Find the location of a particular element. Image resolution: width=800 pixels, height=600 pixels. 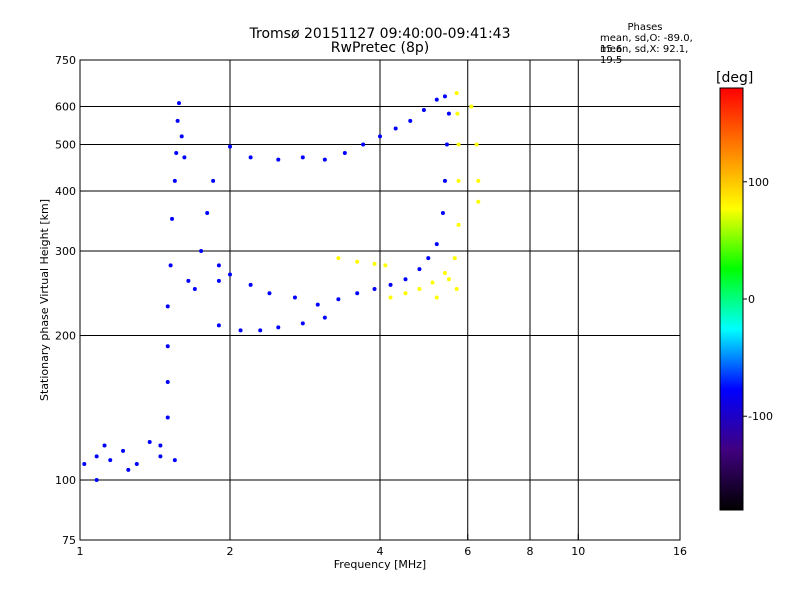

y-tick-label: 600 is located at coordinates (65, 107).